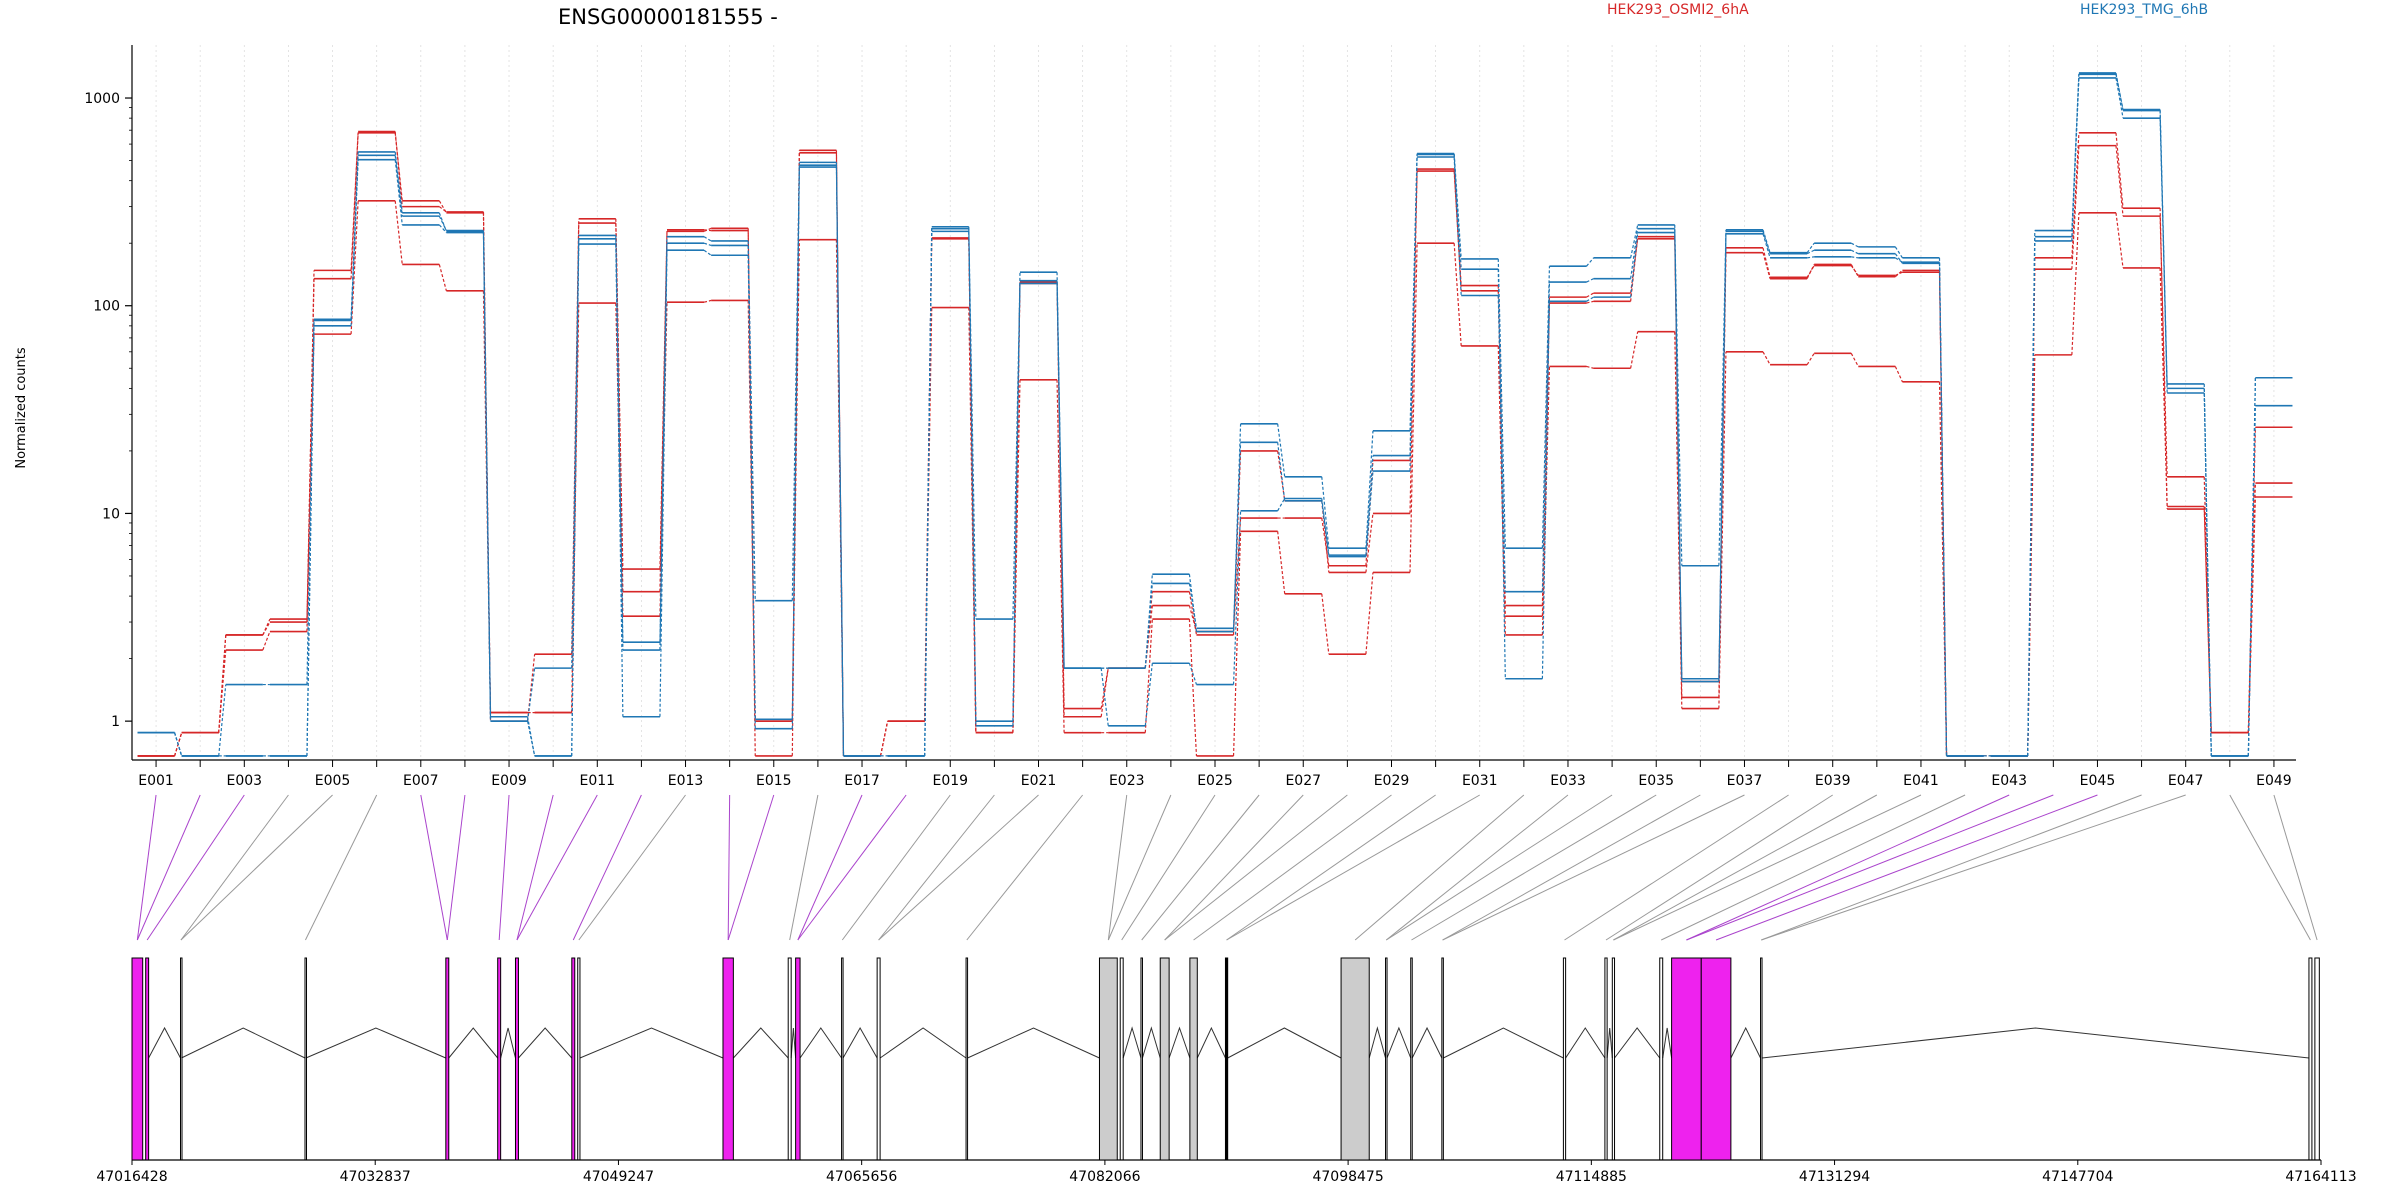  What do you see at coordinates (1745, 781) in the screenshot?
I see `x-tick-label: E037` at bounding box center [1745, 781].